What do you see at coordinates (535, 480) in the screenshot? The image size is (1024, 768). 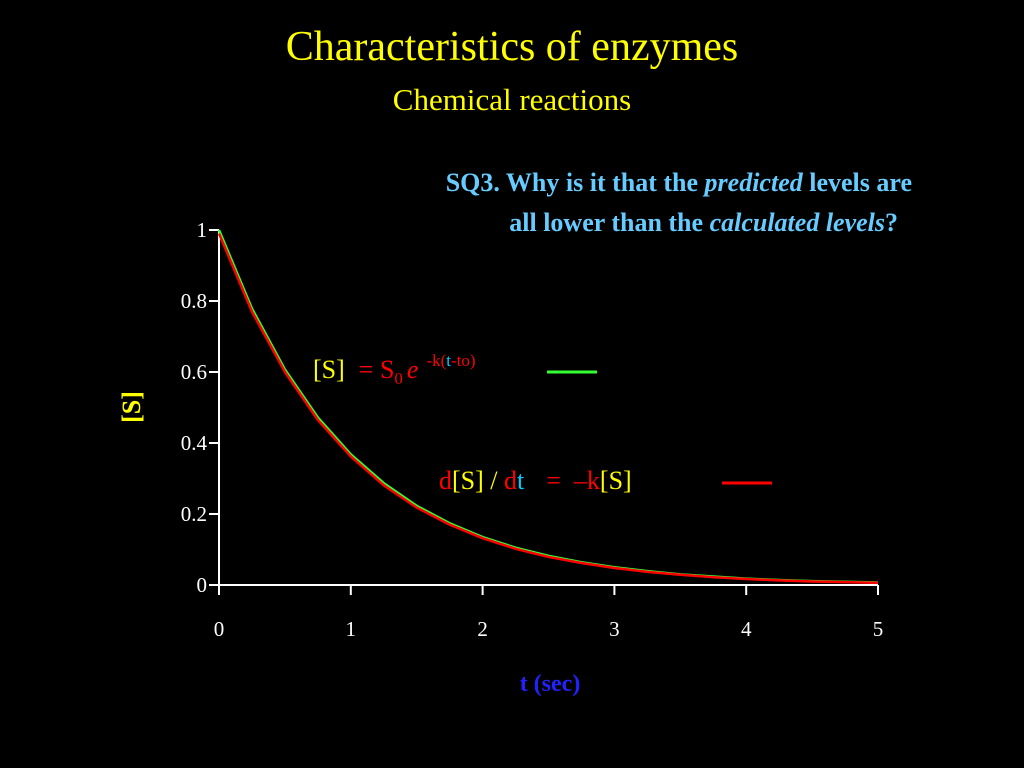 I see `equation: d[S] / dt = –k[S]` at bounding box center [535, 480].